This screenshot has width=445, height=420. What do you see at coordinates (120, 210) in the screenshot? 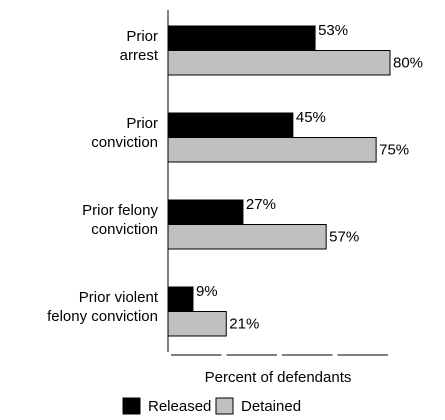
I see `y-tick-label: Prior felony` at bounding box center [120, 210].